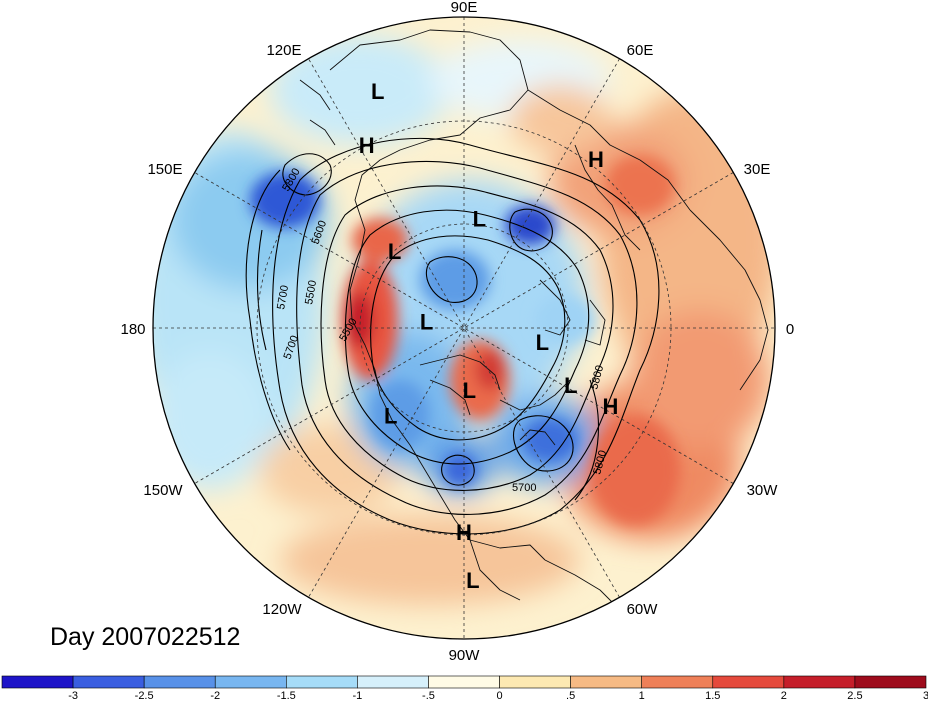 The height and width of the screenshot is (702, 928). What do you see at coordinates (144, 696) in the screenshot?
I see `colorbar-tick-label: -2.5` at bounding box center [144, 696].